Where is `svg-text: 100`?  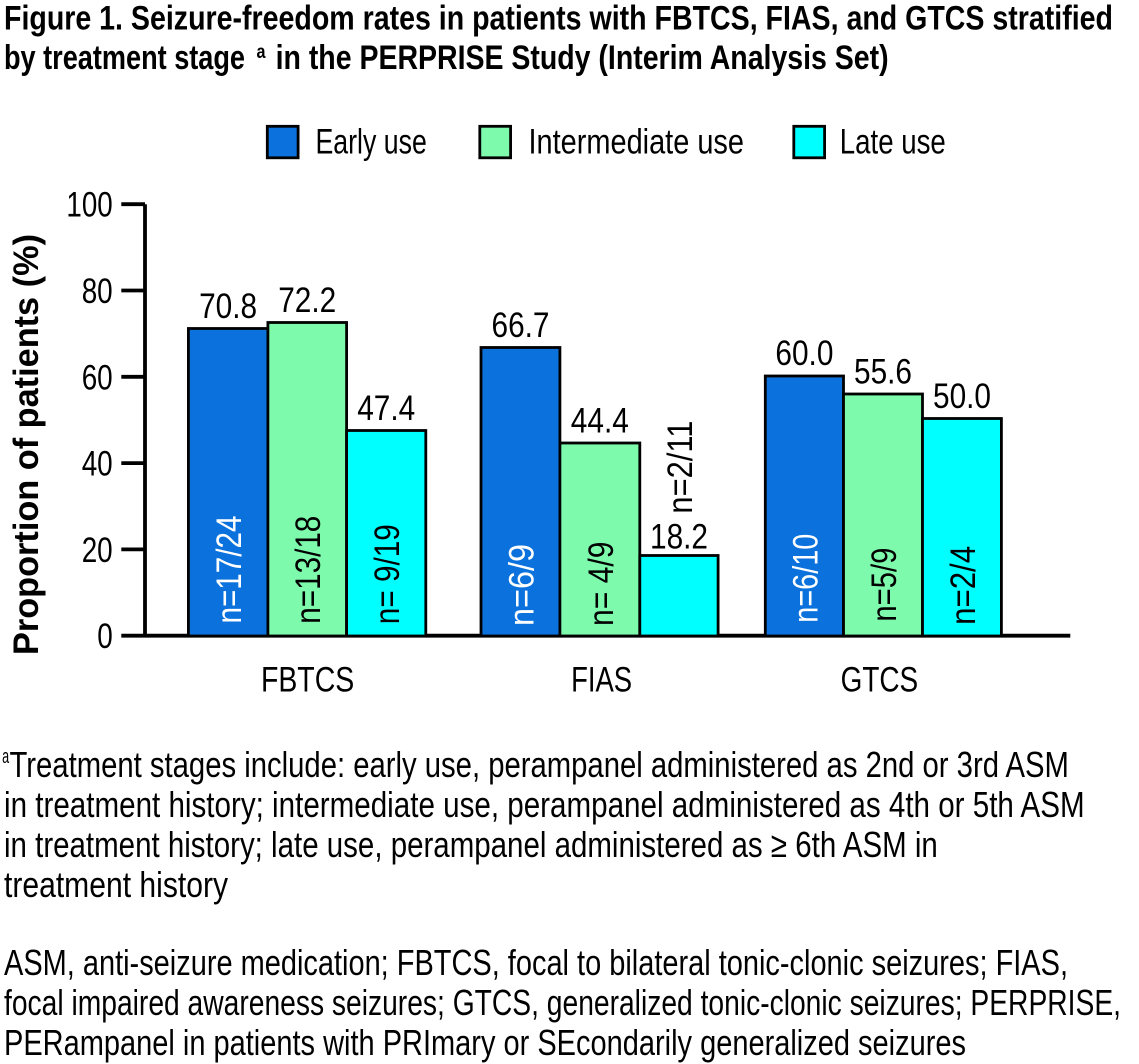
svg-text: 100 is located at coordinates (89, 205).